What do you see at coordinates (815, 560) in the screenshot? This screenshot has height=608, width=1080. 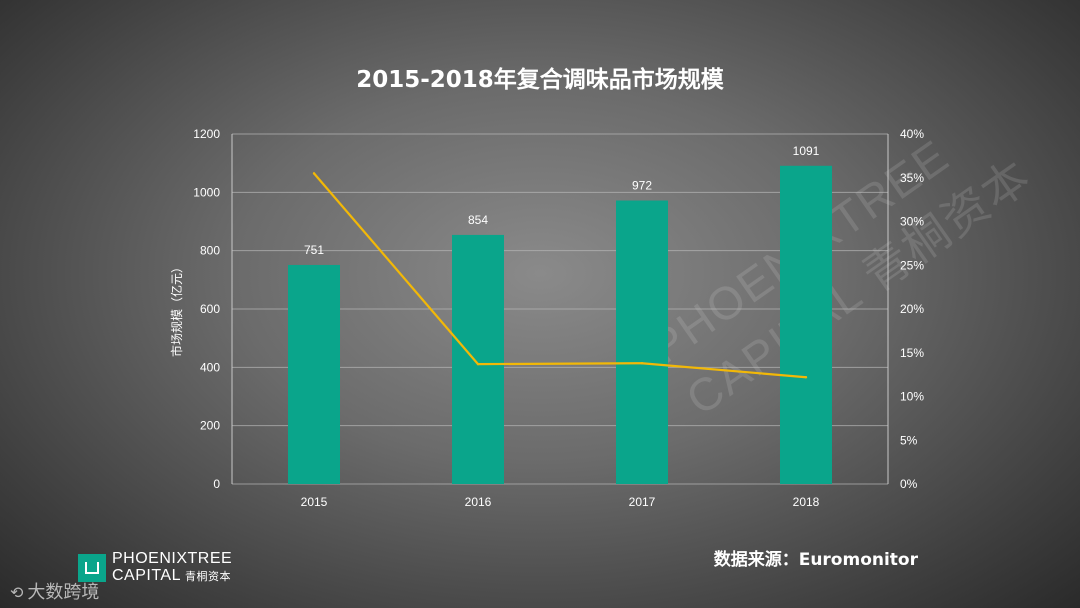 I see `source-label: 数据来源：Euromonitor` at bounding box center [815, 560].